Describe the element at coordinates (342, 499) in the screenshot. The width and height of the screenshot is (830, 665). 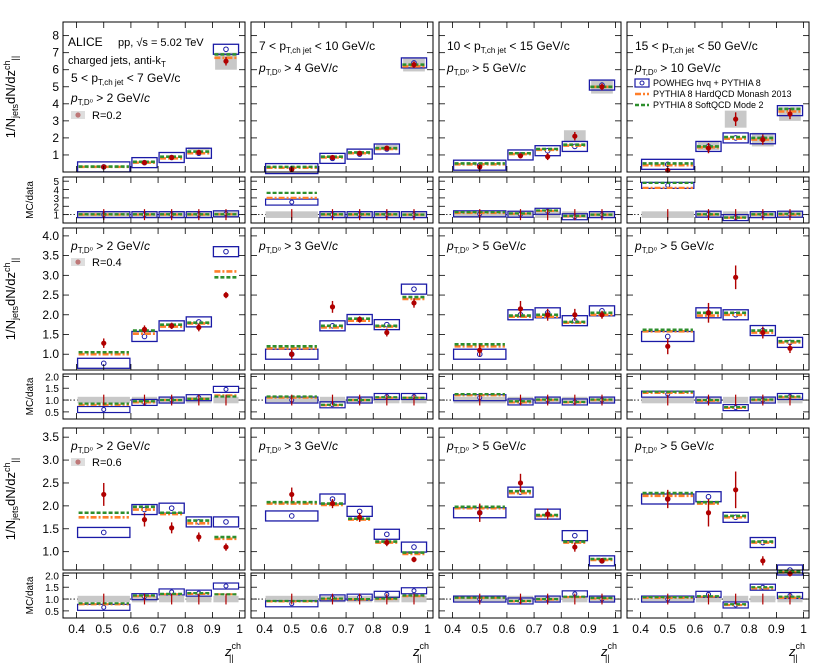
I see `panel-main-r2-c1` at that location.